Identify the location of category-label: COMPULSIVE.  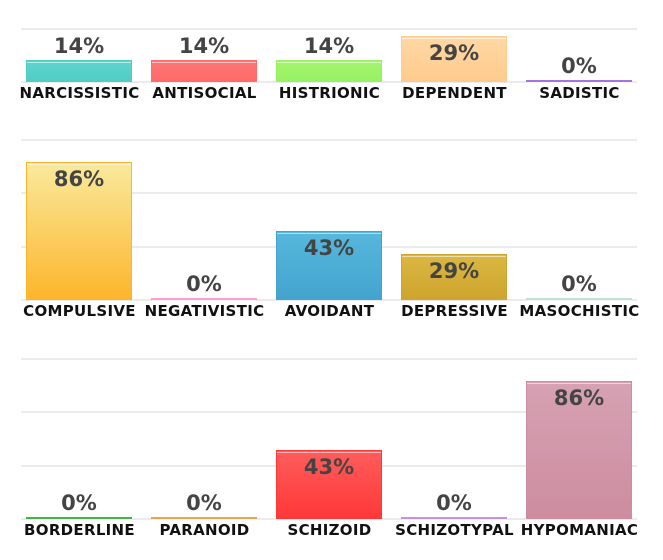
(79, 311).